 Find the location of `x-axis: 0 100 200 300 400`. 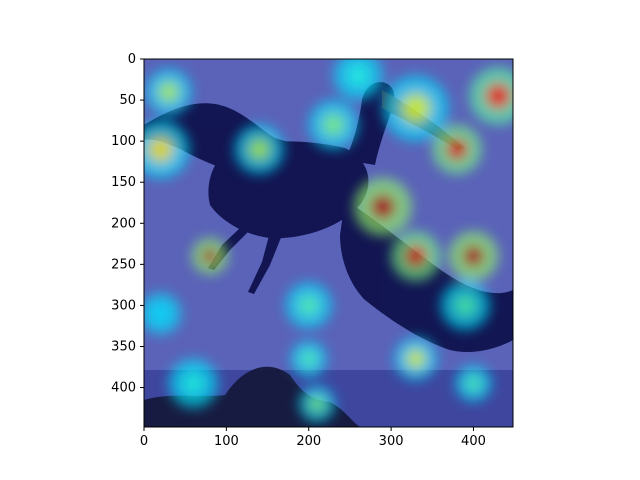

x-axis: 0 100 200 300 400 is located at coordinates (313, 438).